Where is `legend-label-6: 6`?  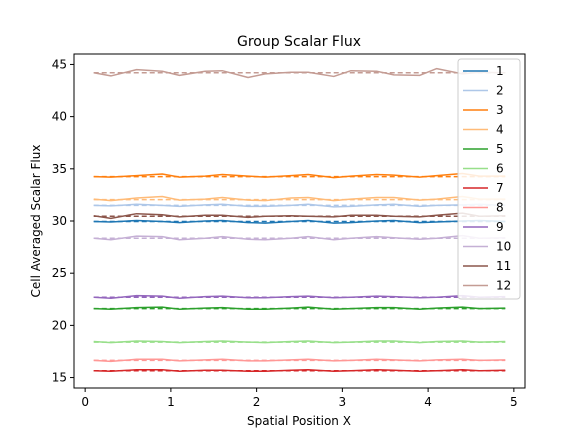 legend-label-6: 6 is located at coordinates (500, 169).